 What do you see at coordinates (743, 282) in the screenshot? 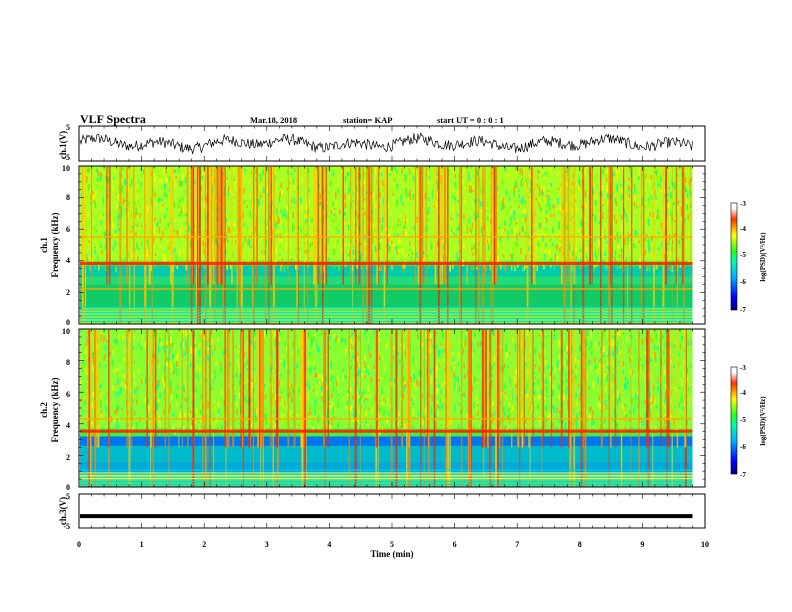
I see `ch1-cb-tick-m6: -6` at bounding box center [743, 282].